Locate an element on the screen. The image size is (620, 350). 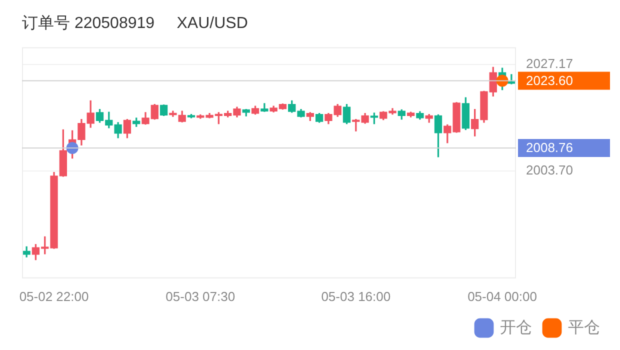
ref-line-label: 2023.60 is located at coordinates (549, 80).